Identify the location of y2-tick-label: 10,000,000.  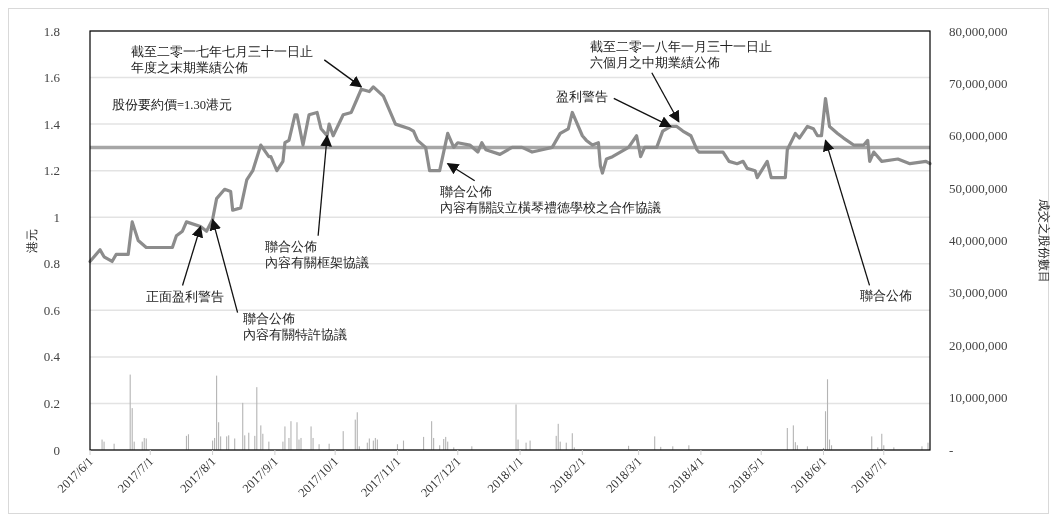
(978, 398).